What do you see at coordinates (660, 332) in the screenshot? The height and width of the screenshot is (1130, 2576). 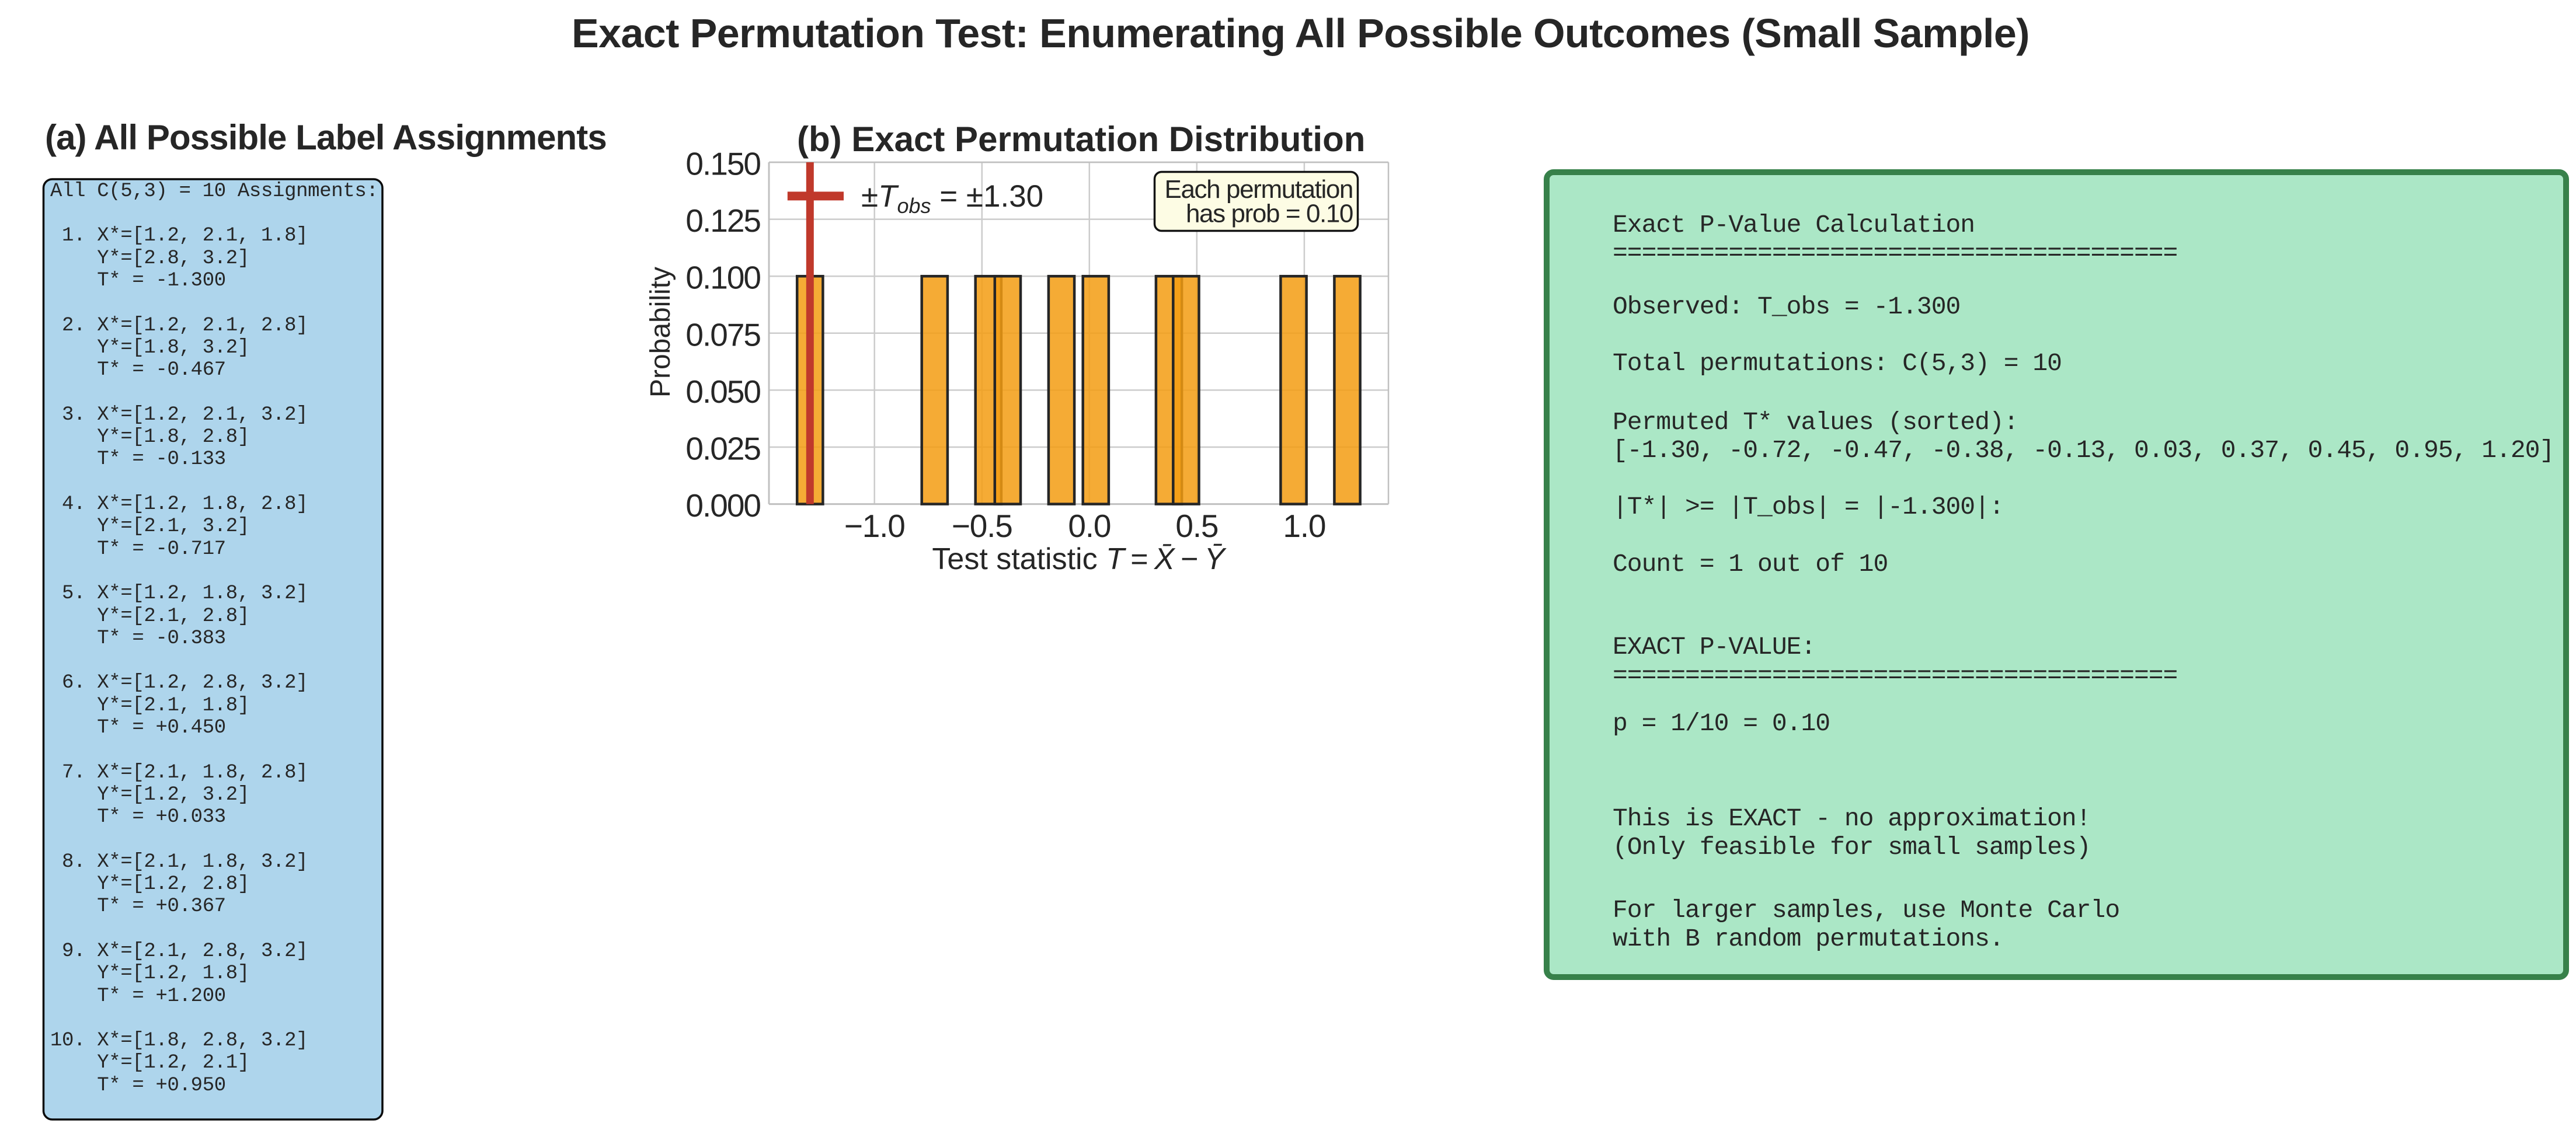 I see `svg-text: Probability` at bounding box center [660, 332].